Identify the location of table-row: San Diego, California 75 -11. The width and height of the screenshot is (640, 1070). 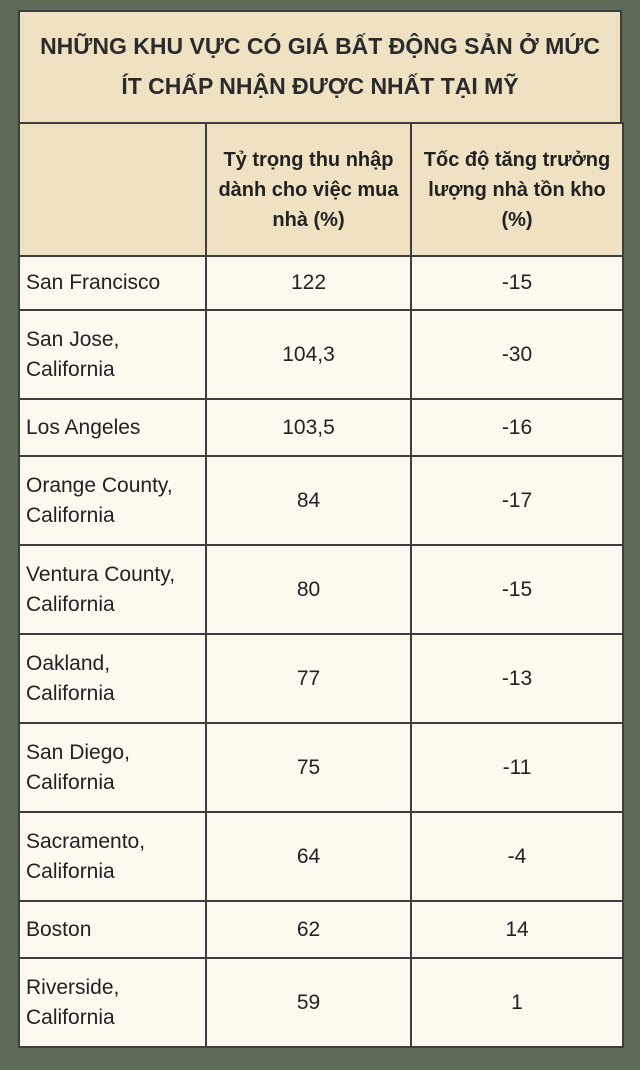
(321, 767).